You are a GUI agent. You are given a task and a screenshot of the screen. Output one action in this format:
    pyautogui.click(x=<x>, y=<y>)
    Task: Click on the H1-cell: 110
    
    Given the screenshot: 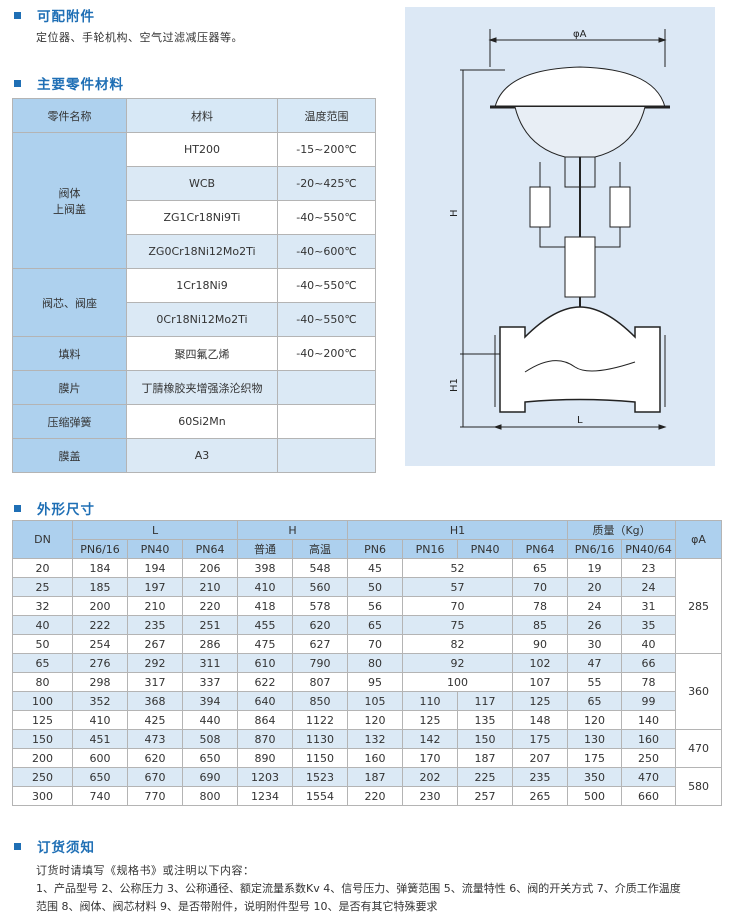 What is the action you would take?
    pyautogui.click(x=430, y=701)
    